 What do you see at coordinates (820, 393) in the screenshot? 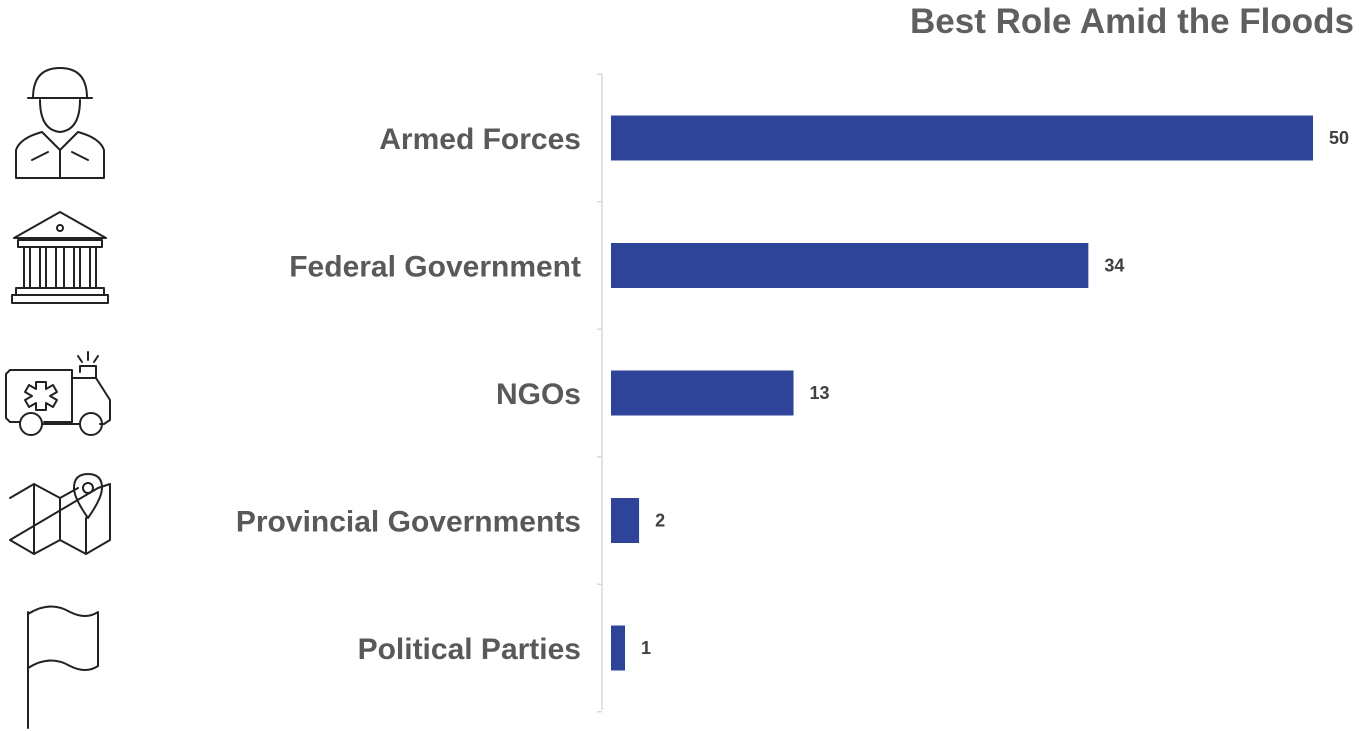
I see `value-label: 13` at bounding box center [820, 393].